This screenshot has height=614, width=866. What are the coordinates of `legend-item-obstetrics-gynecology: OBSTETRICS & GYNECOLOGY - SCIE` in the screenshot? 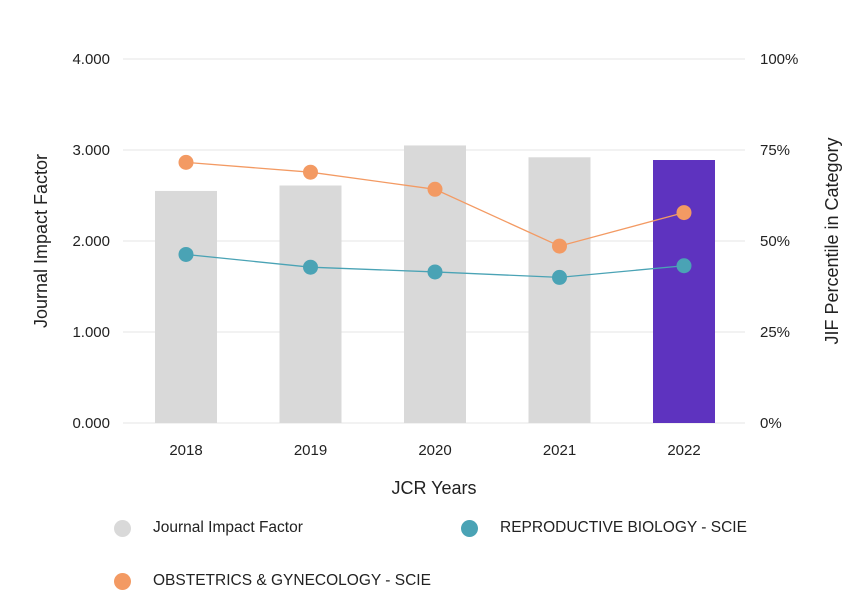 It's located at (272, 581).